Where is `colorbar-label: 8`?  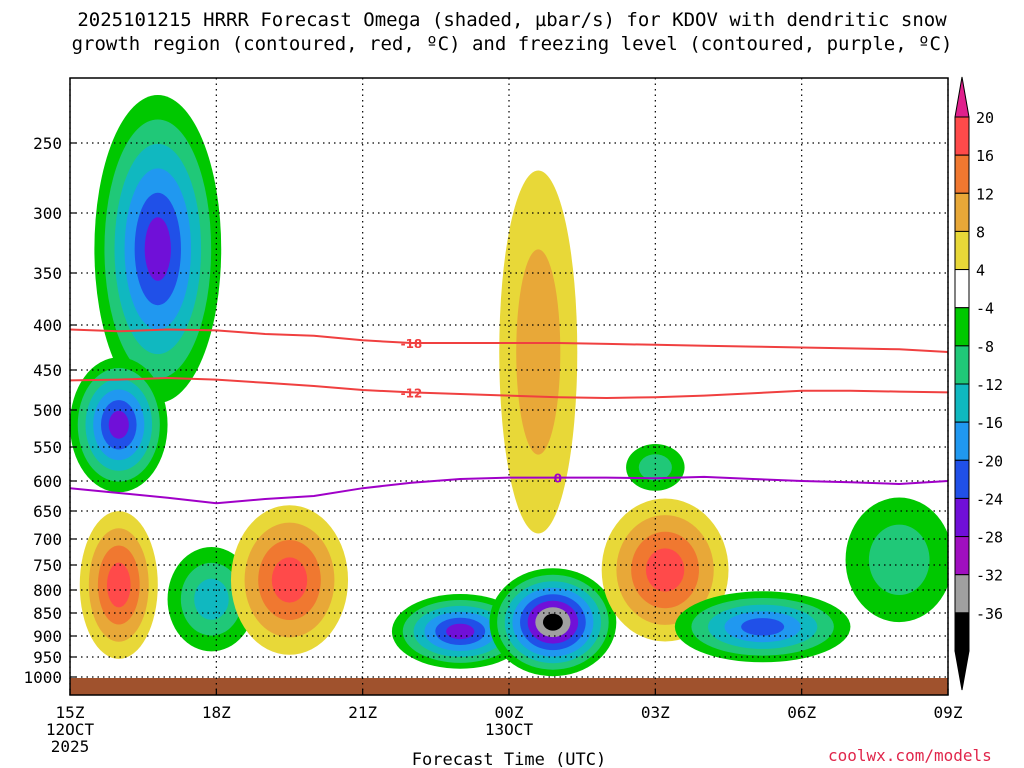 colorbar-label: 8 is located at coordinates (980, 232).